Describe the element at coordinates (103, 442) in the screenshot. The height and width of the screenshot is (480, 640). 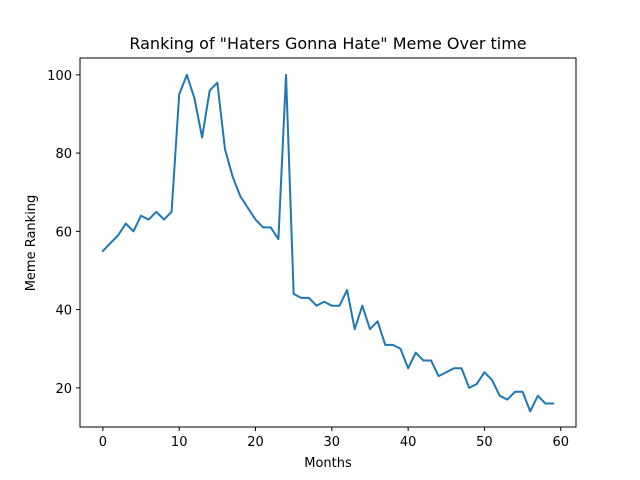
I see `x-tick-label: 0` at that location.